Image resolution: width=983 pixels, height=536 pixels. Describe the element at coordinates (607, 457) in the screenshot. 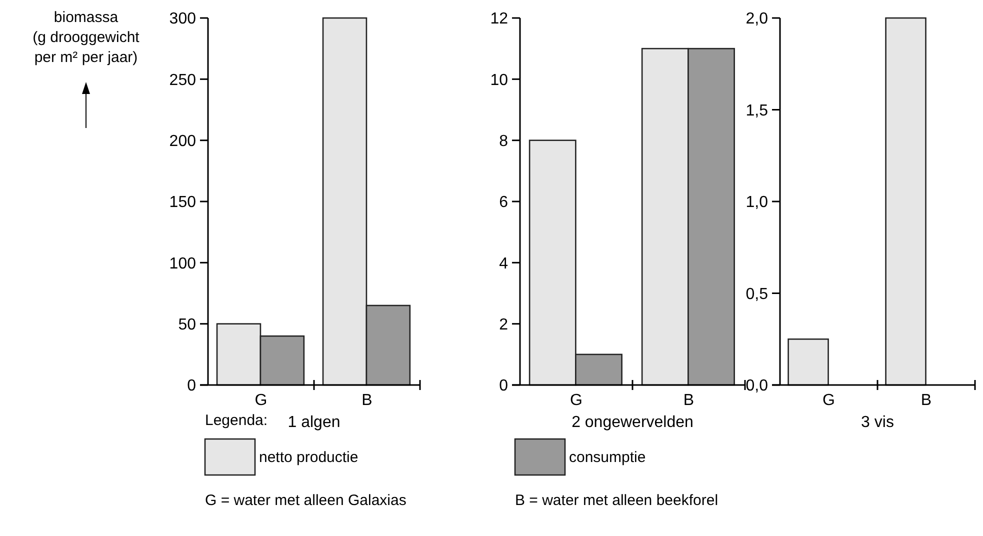

I see `legend-label: consumptie` at that location.